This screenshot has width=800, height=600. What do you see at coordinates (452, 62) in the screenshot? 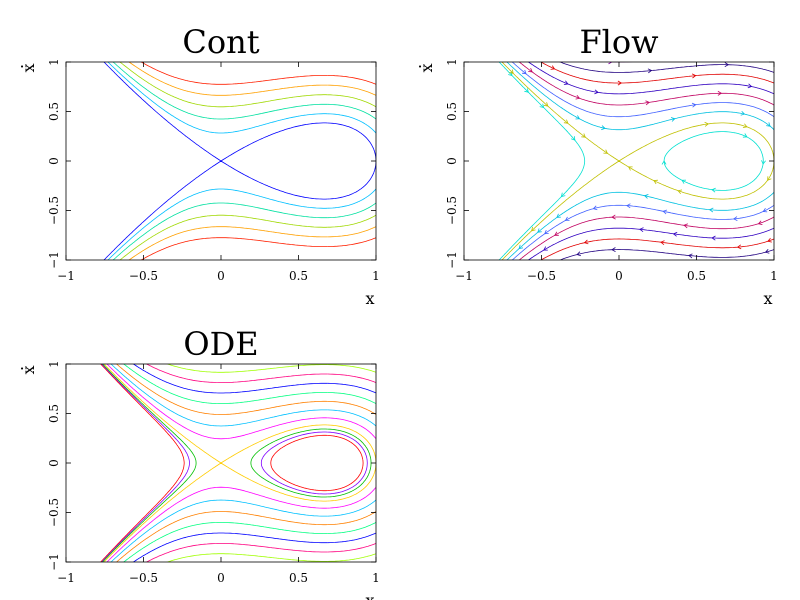
I see `y-tick-label: 1` at bounding box center [452, 62].